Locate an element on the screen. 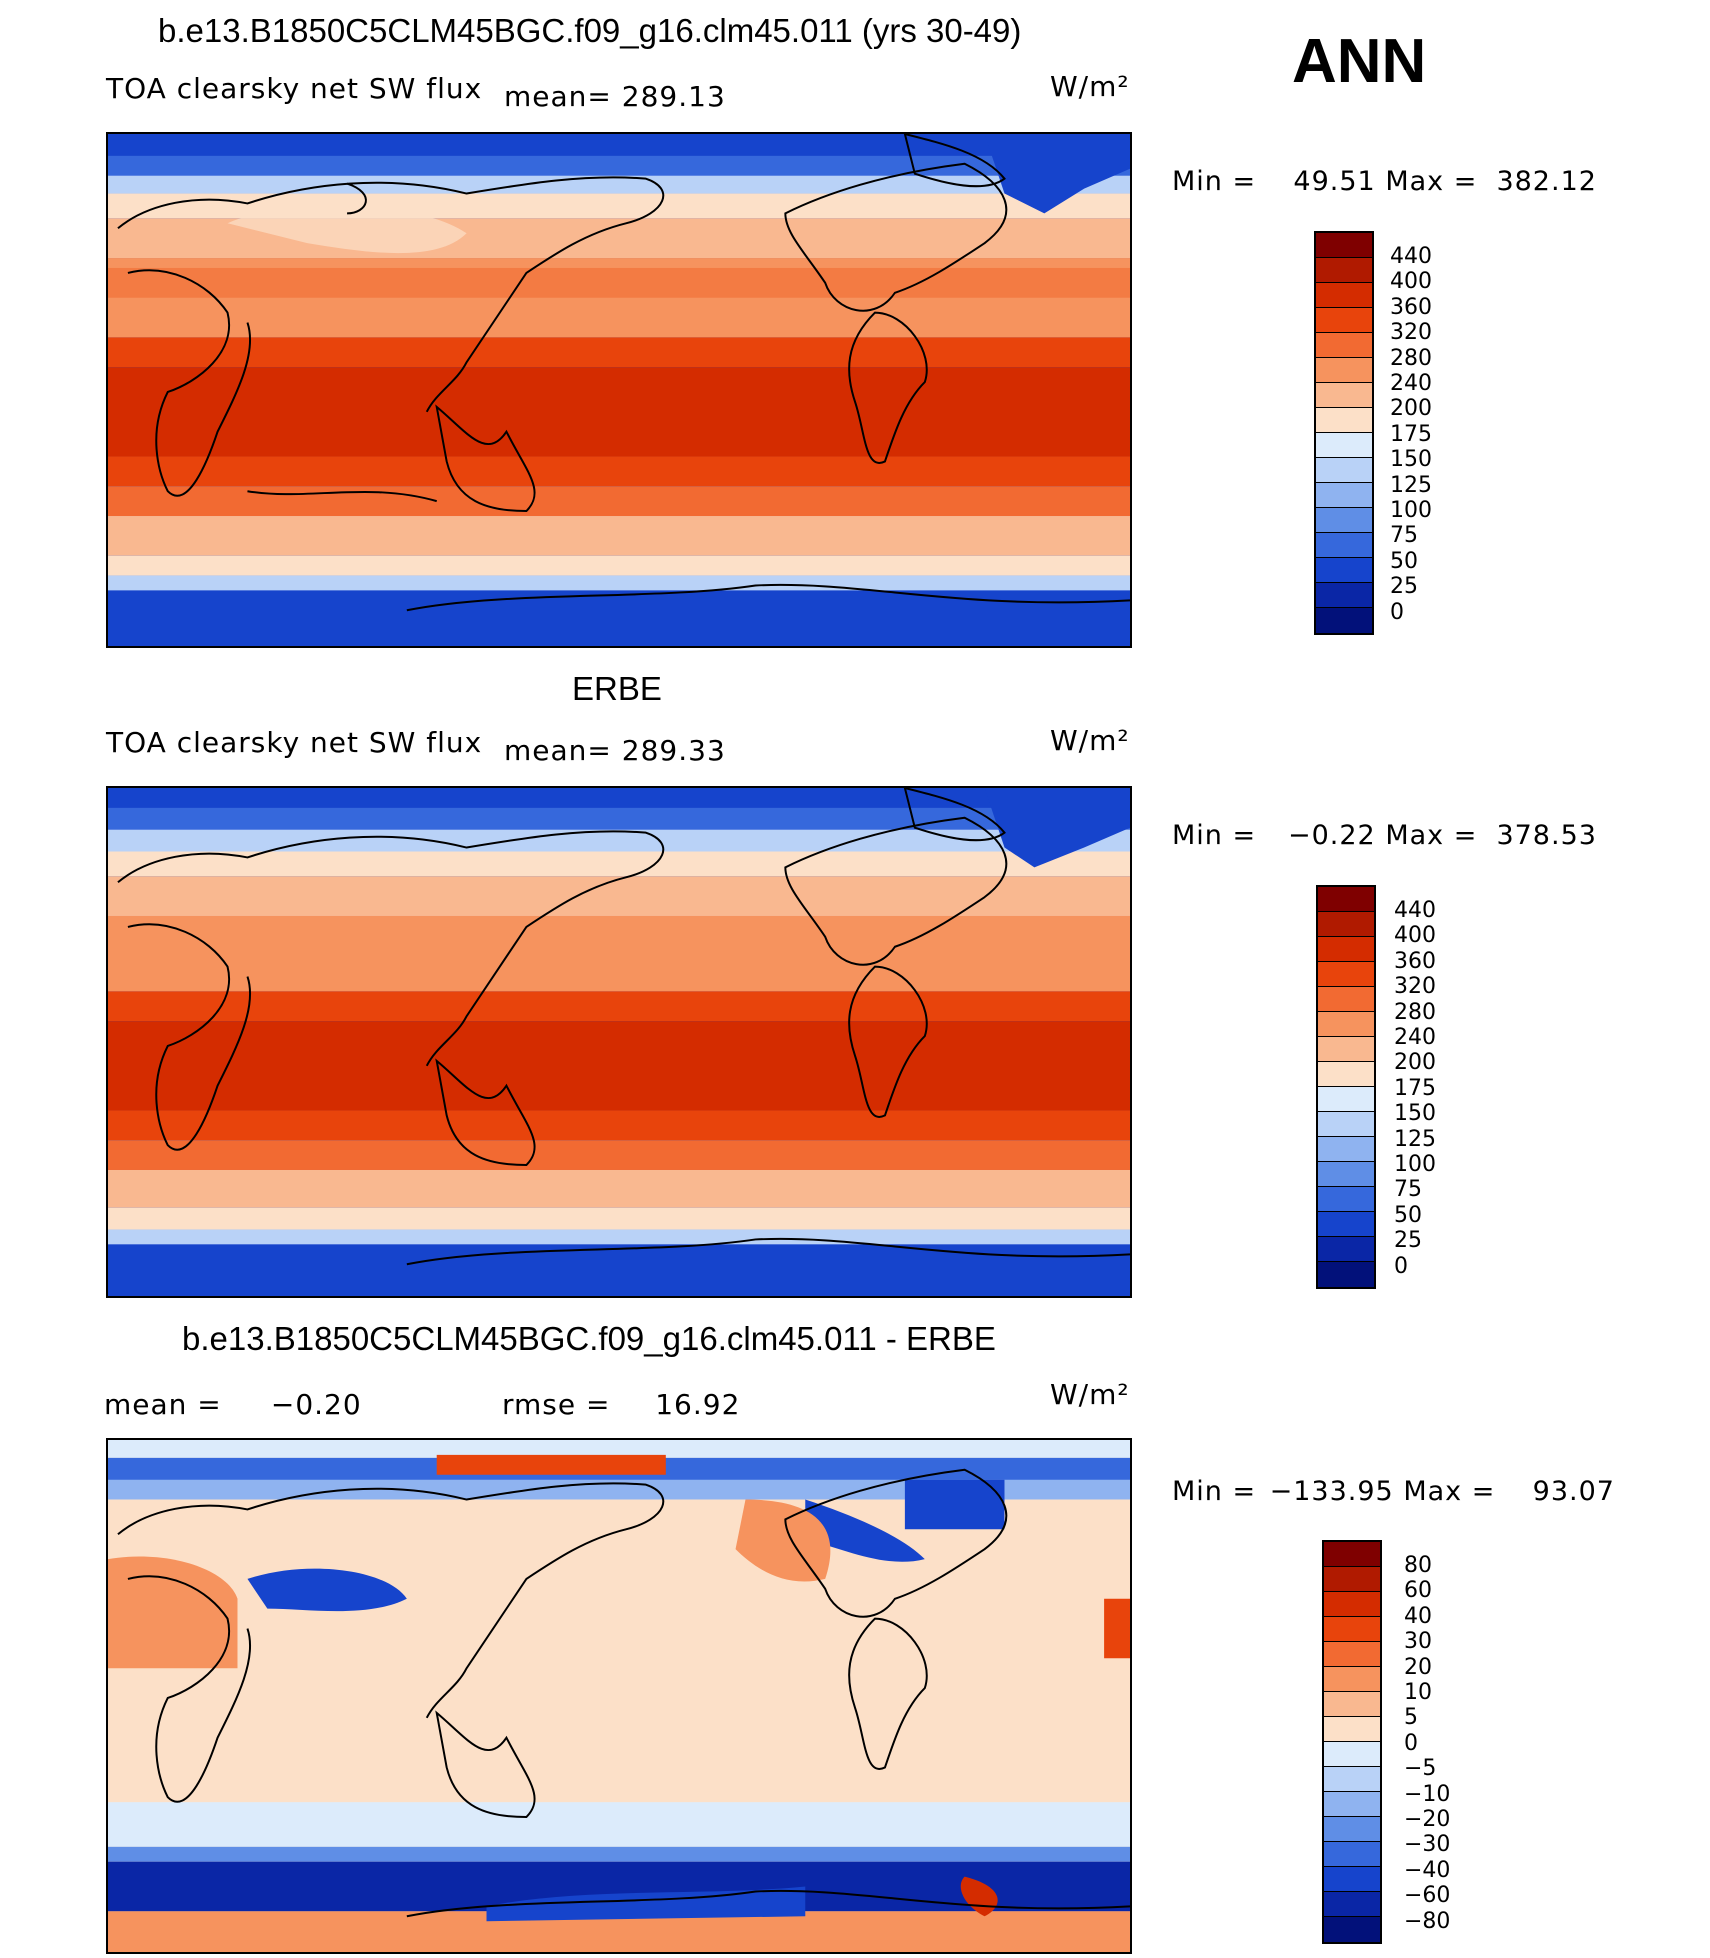 This screenshot has height=1958, width=1710. panel3-colorbar-labels: 80 60 40 30 20 10 5 0 −5 −10 −20 −30 −40 −60 −80 is located at coordinates (1427, 1743).